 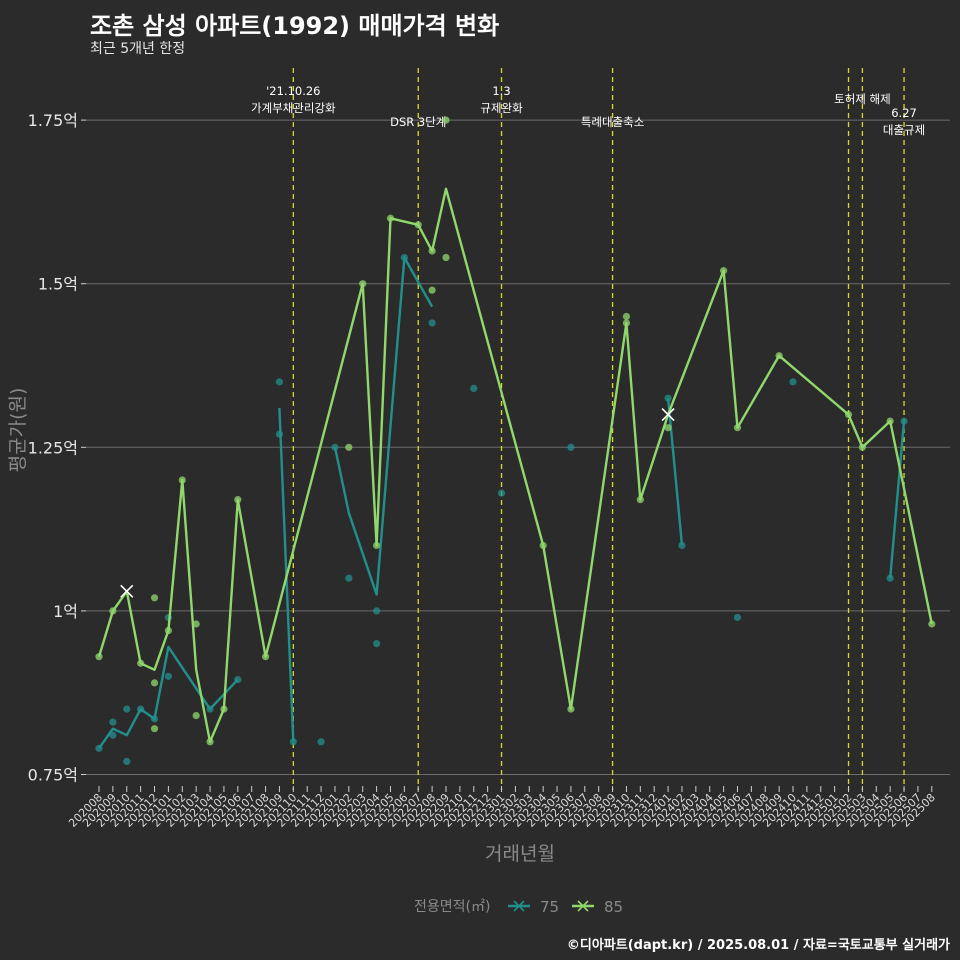 I want to click on event-label: 1.3, so click(x=501, y=91).